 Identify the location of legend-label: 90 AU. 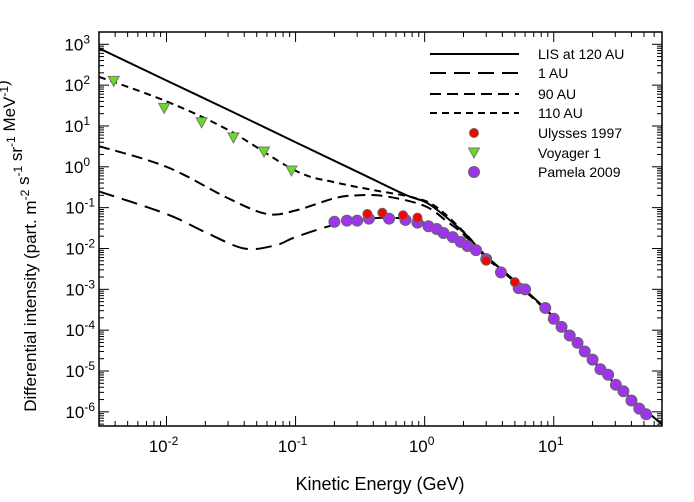
(557, 94).